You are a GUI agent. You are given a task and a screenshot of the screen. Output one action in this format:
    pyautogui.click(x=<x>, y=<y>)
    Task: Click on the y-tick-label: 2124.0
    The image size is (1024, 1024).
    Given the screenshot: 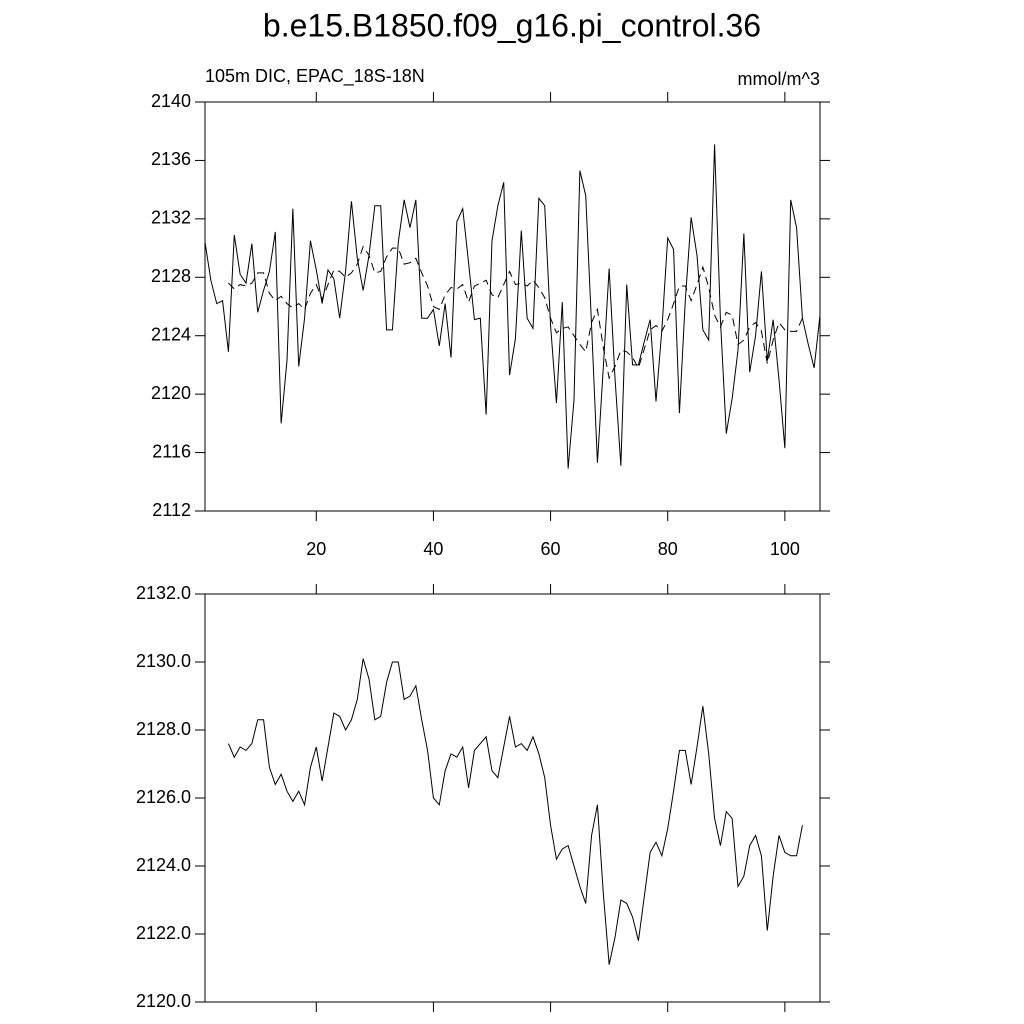 What is the action you would take?
    pyautogui.click(x=163, y=865)
    